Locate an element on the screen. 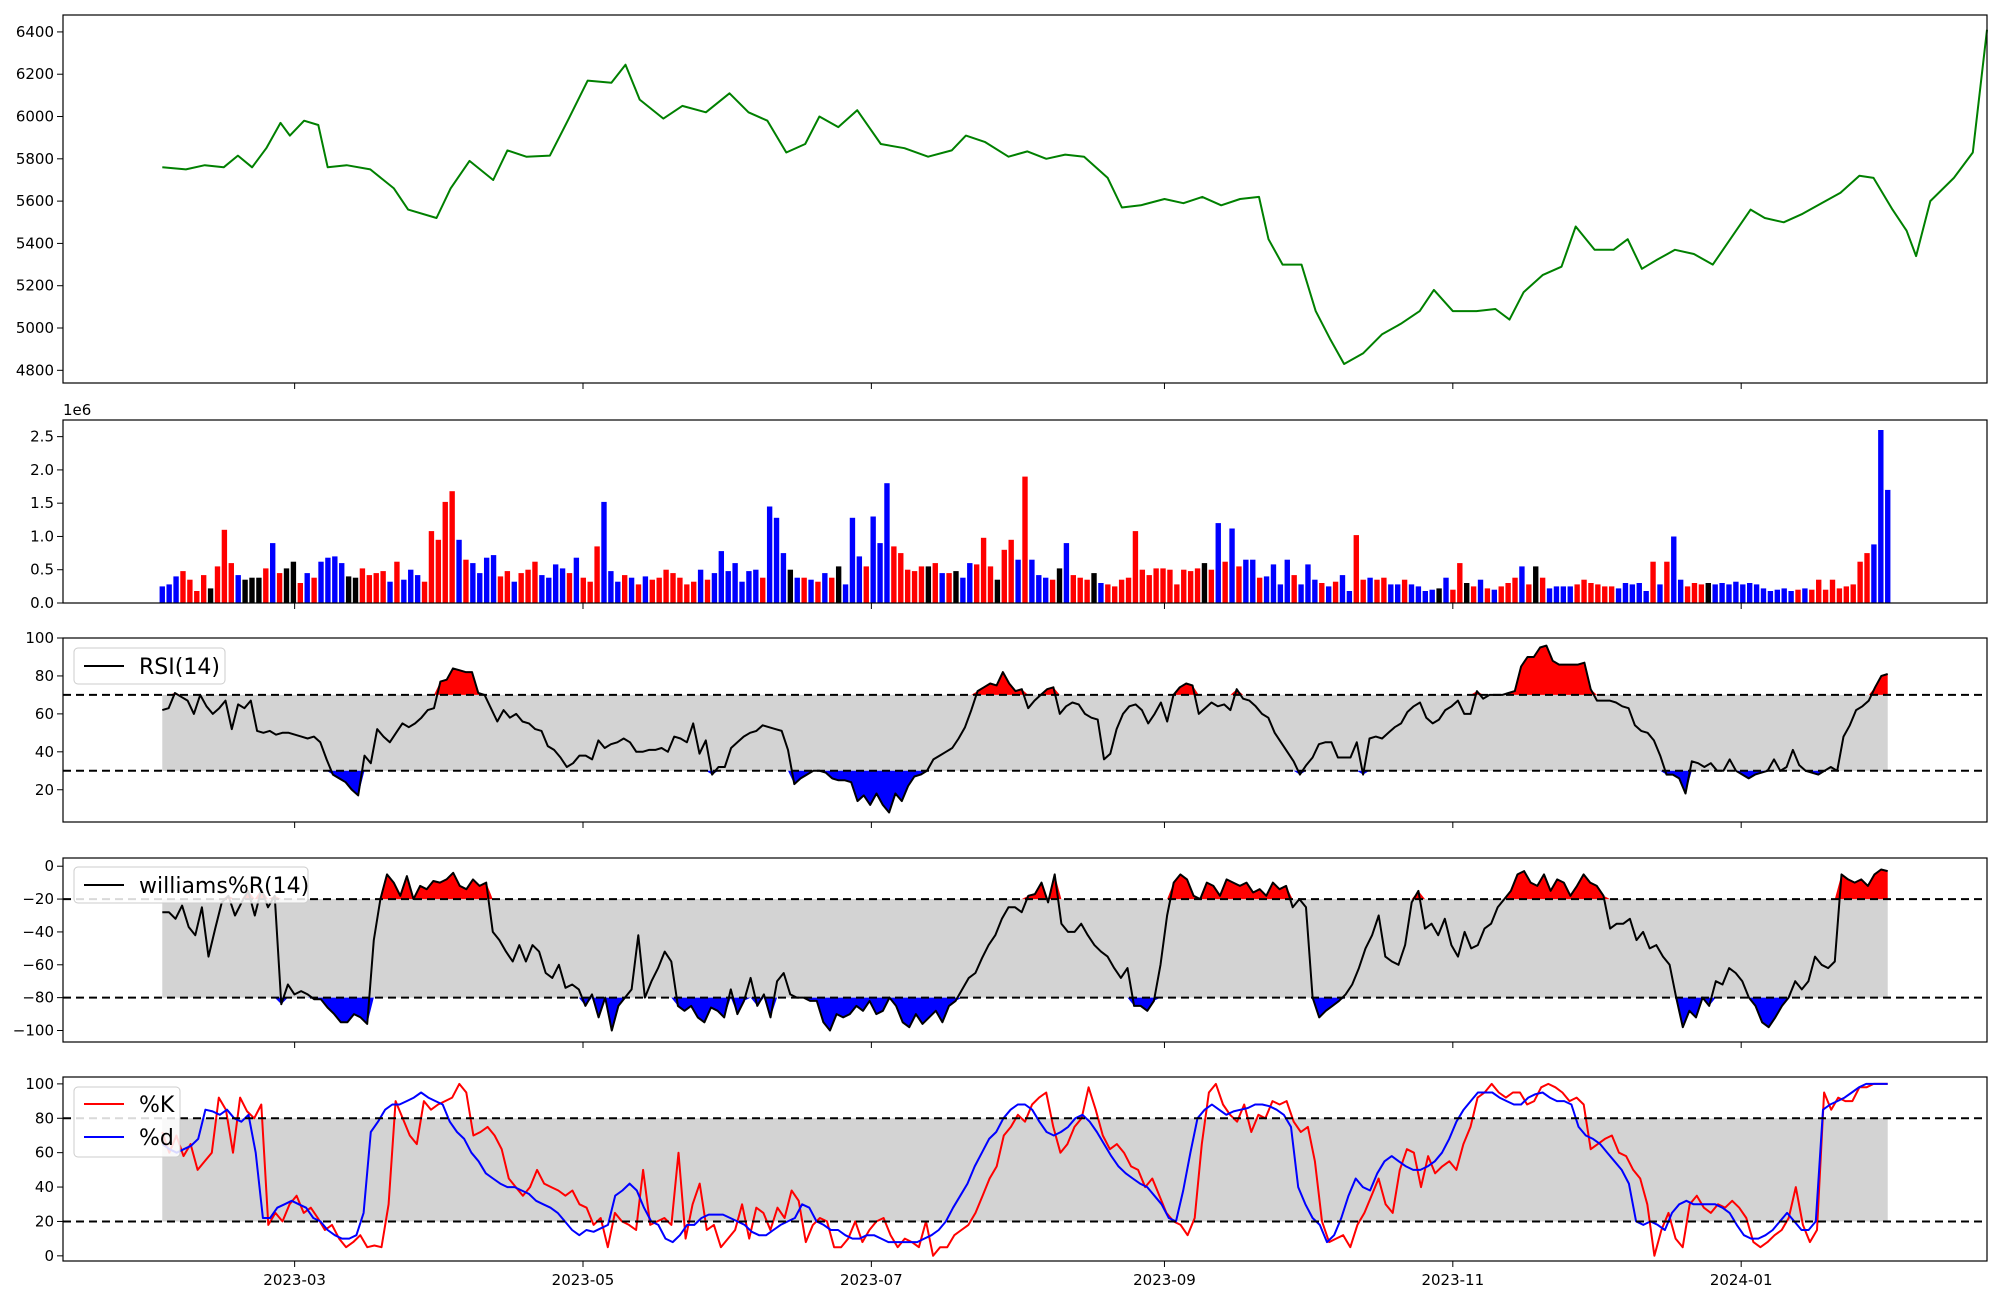  stochastic-legend: %K %d is located at coordinates (127, 1122).